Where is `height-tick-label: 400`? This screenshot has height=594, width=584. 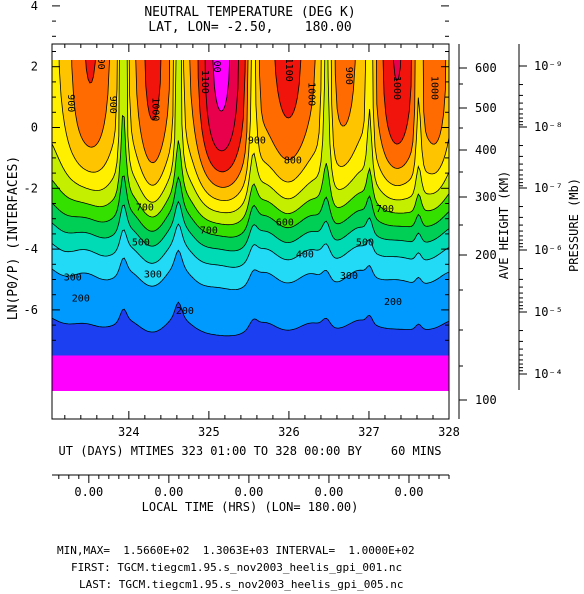 height-tick-label: 400 is located at coordinates (486, 150).